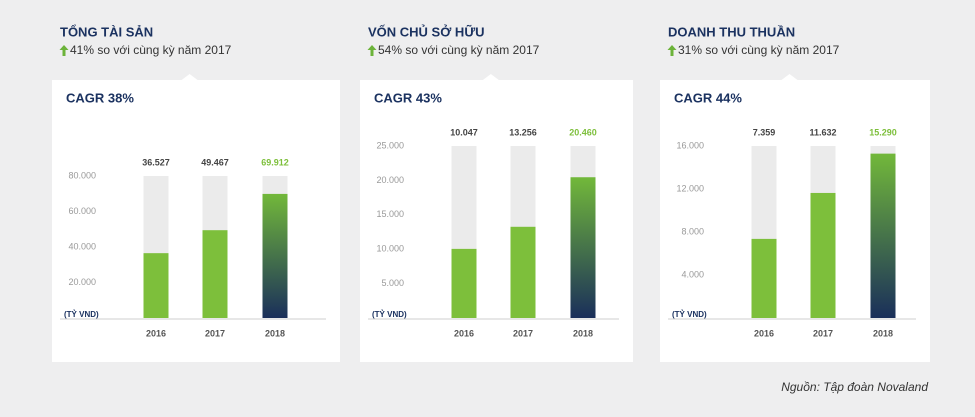 The height and width of the screenshot is (417, 975). Describe the element at coordinates (82, 211) in the screenshot. I see `y-tick-label: 60.000` at that location.